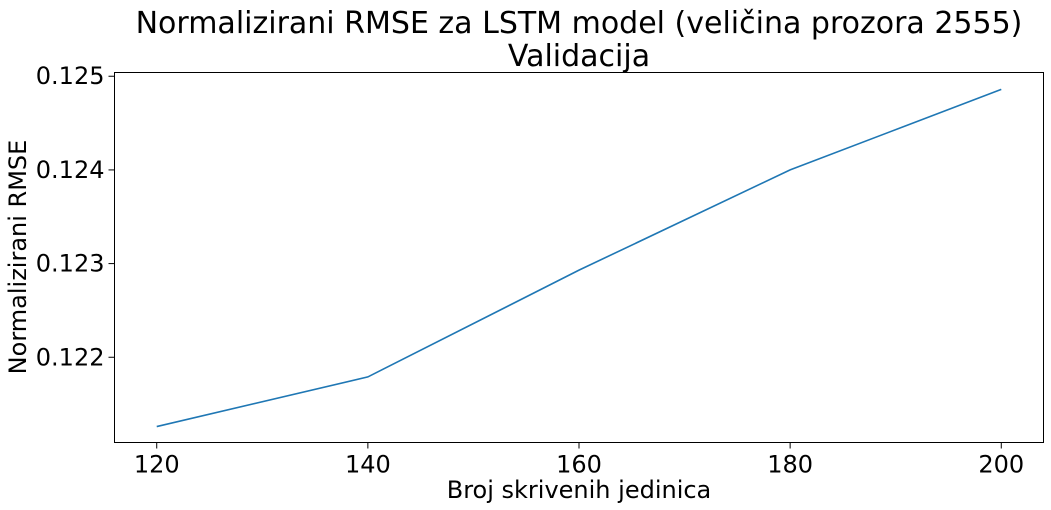  What do you see at coordinates (18, 257) in the screenshot?
I see `y-axis-label: Normalizirani RMSE` at bounding box center [18, 257].